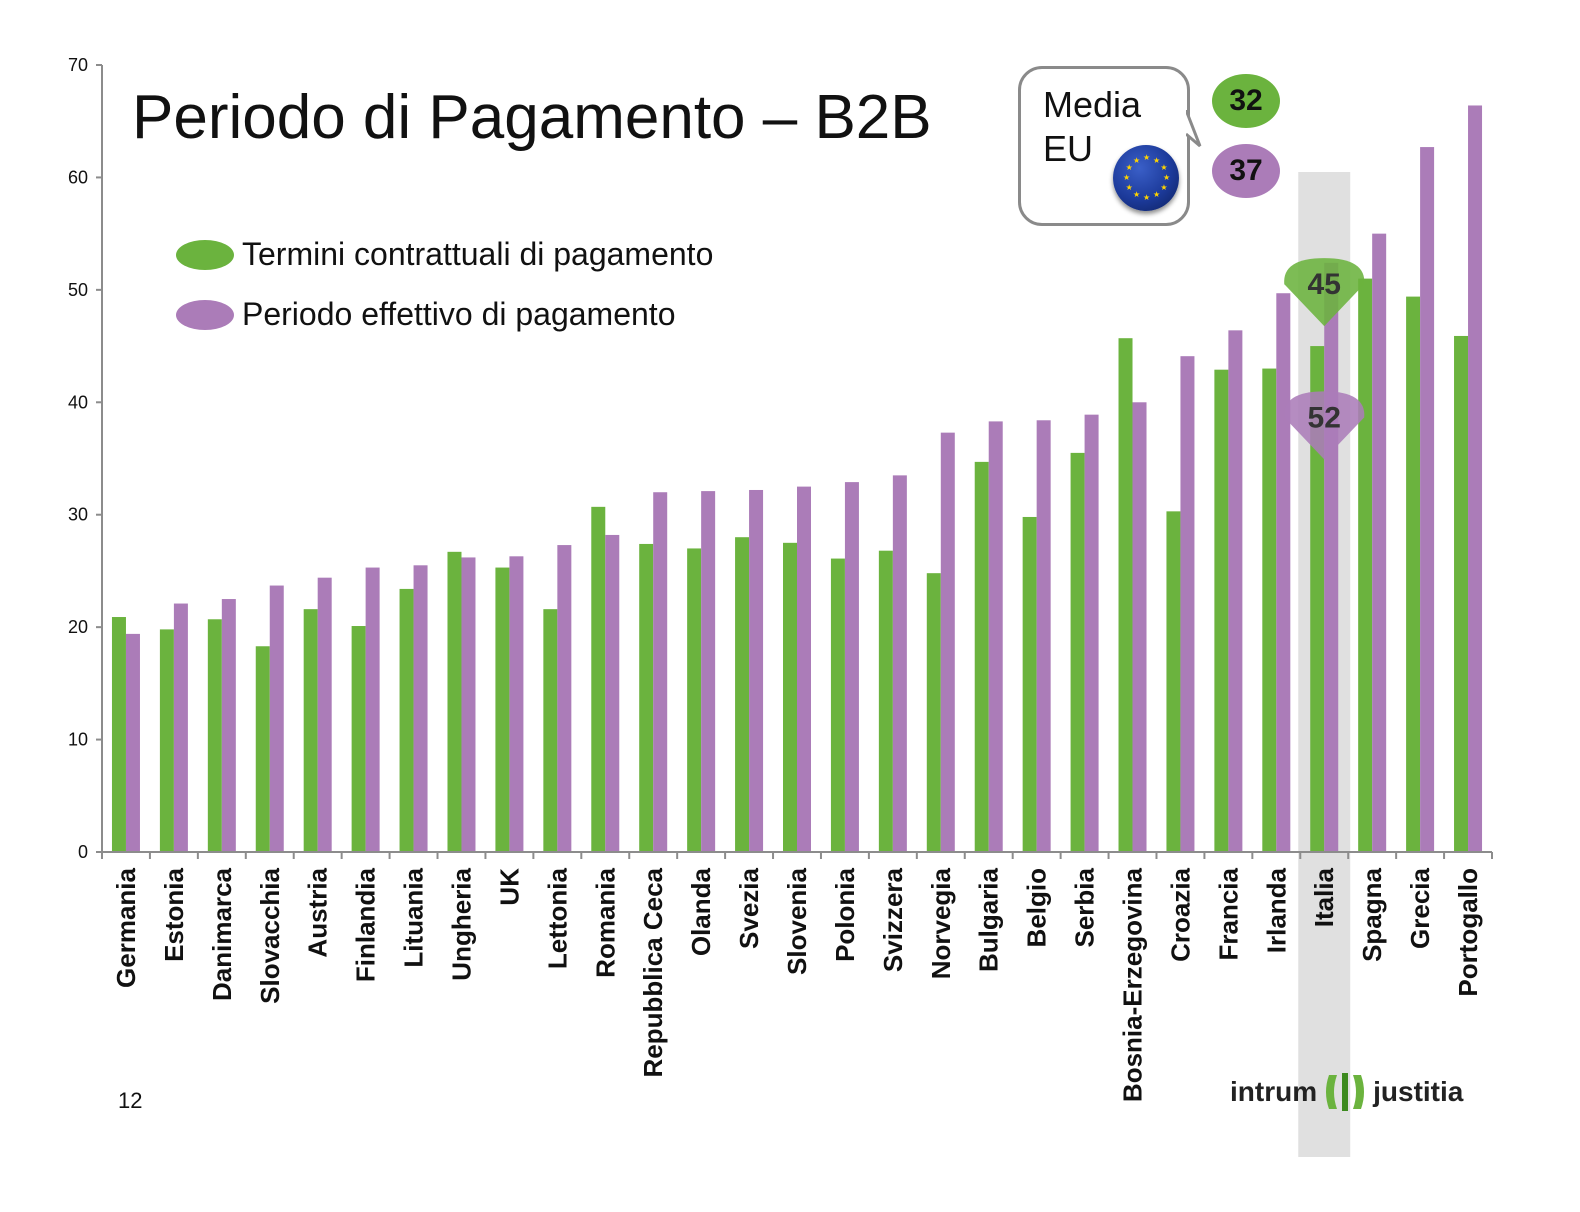 Image resolution: width=1580 pixels, height=1212 pixels. What do you see at coordinates (318, 912) in the screenshot?
I see `x-tick-label: Austria` at bounding box center [318, 912].